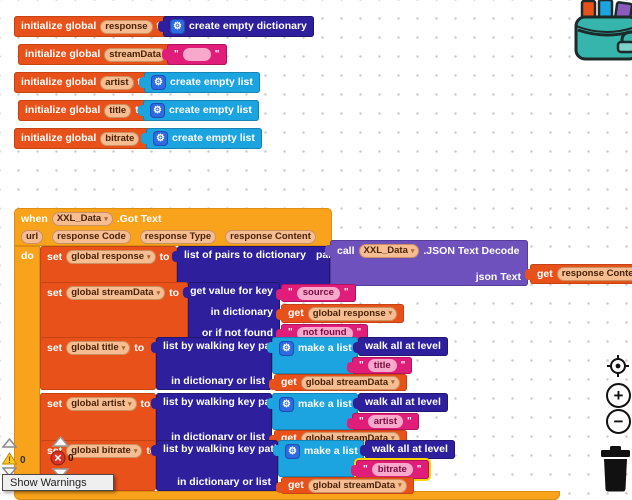 This screenshot has height=500, width=632. Describe the element at coordinates (135, 54) in the screenshot. I see `var-name-field: streamData` at that location.